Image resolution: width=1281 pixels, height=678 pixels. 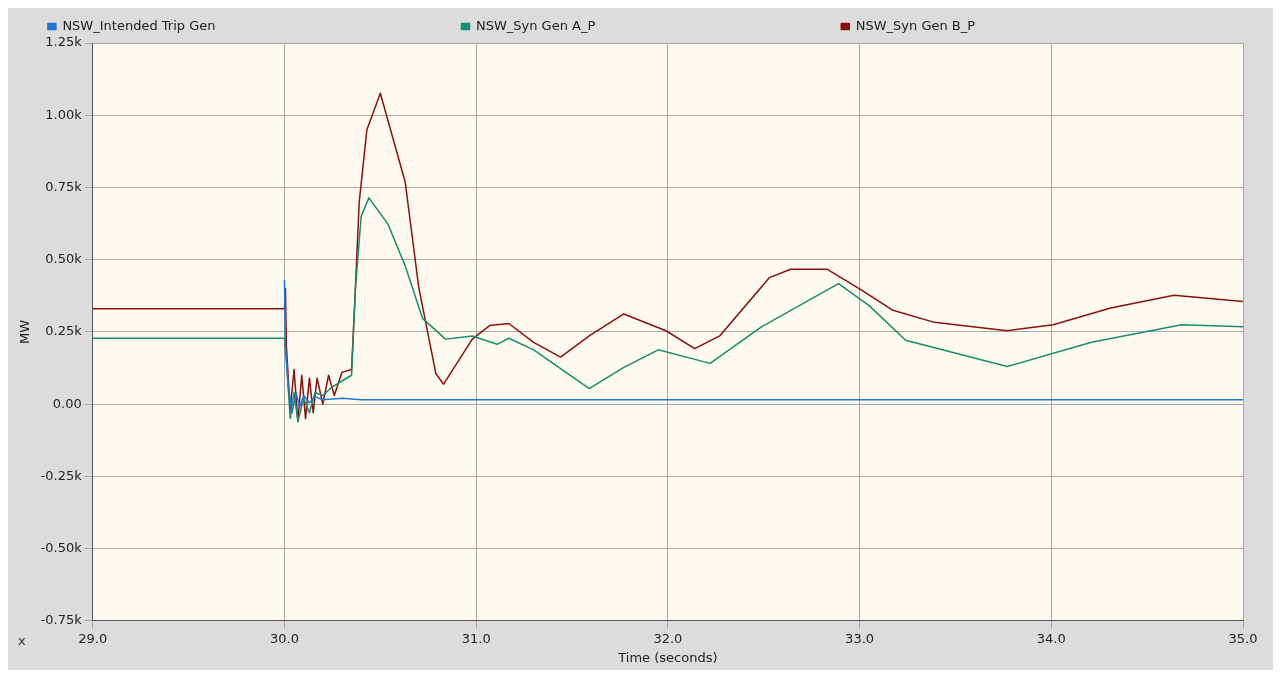 I want to click on x-tick-label: 30.0, so click(x=284, y=638).